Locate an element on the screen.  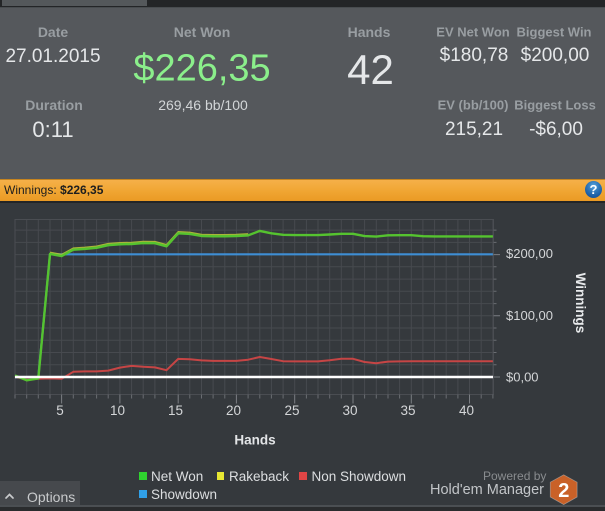
svg-text: Winnings is located at coordinates (580, 303).